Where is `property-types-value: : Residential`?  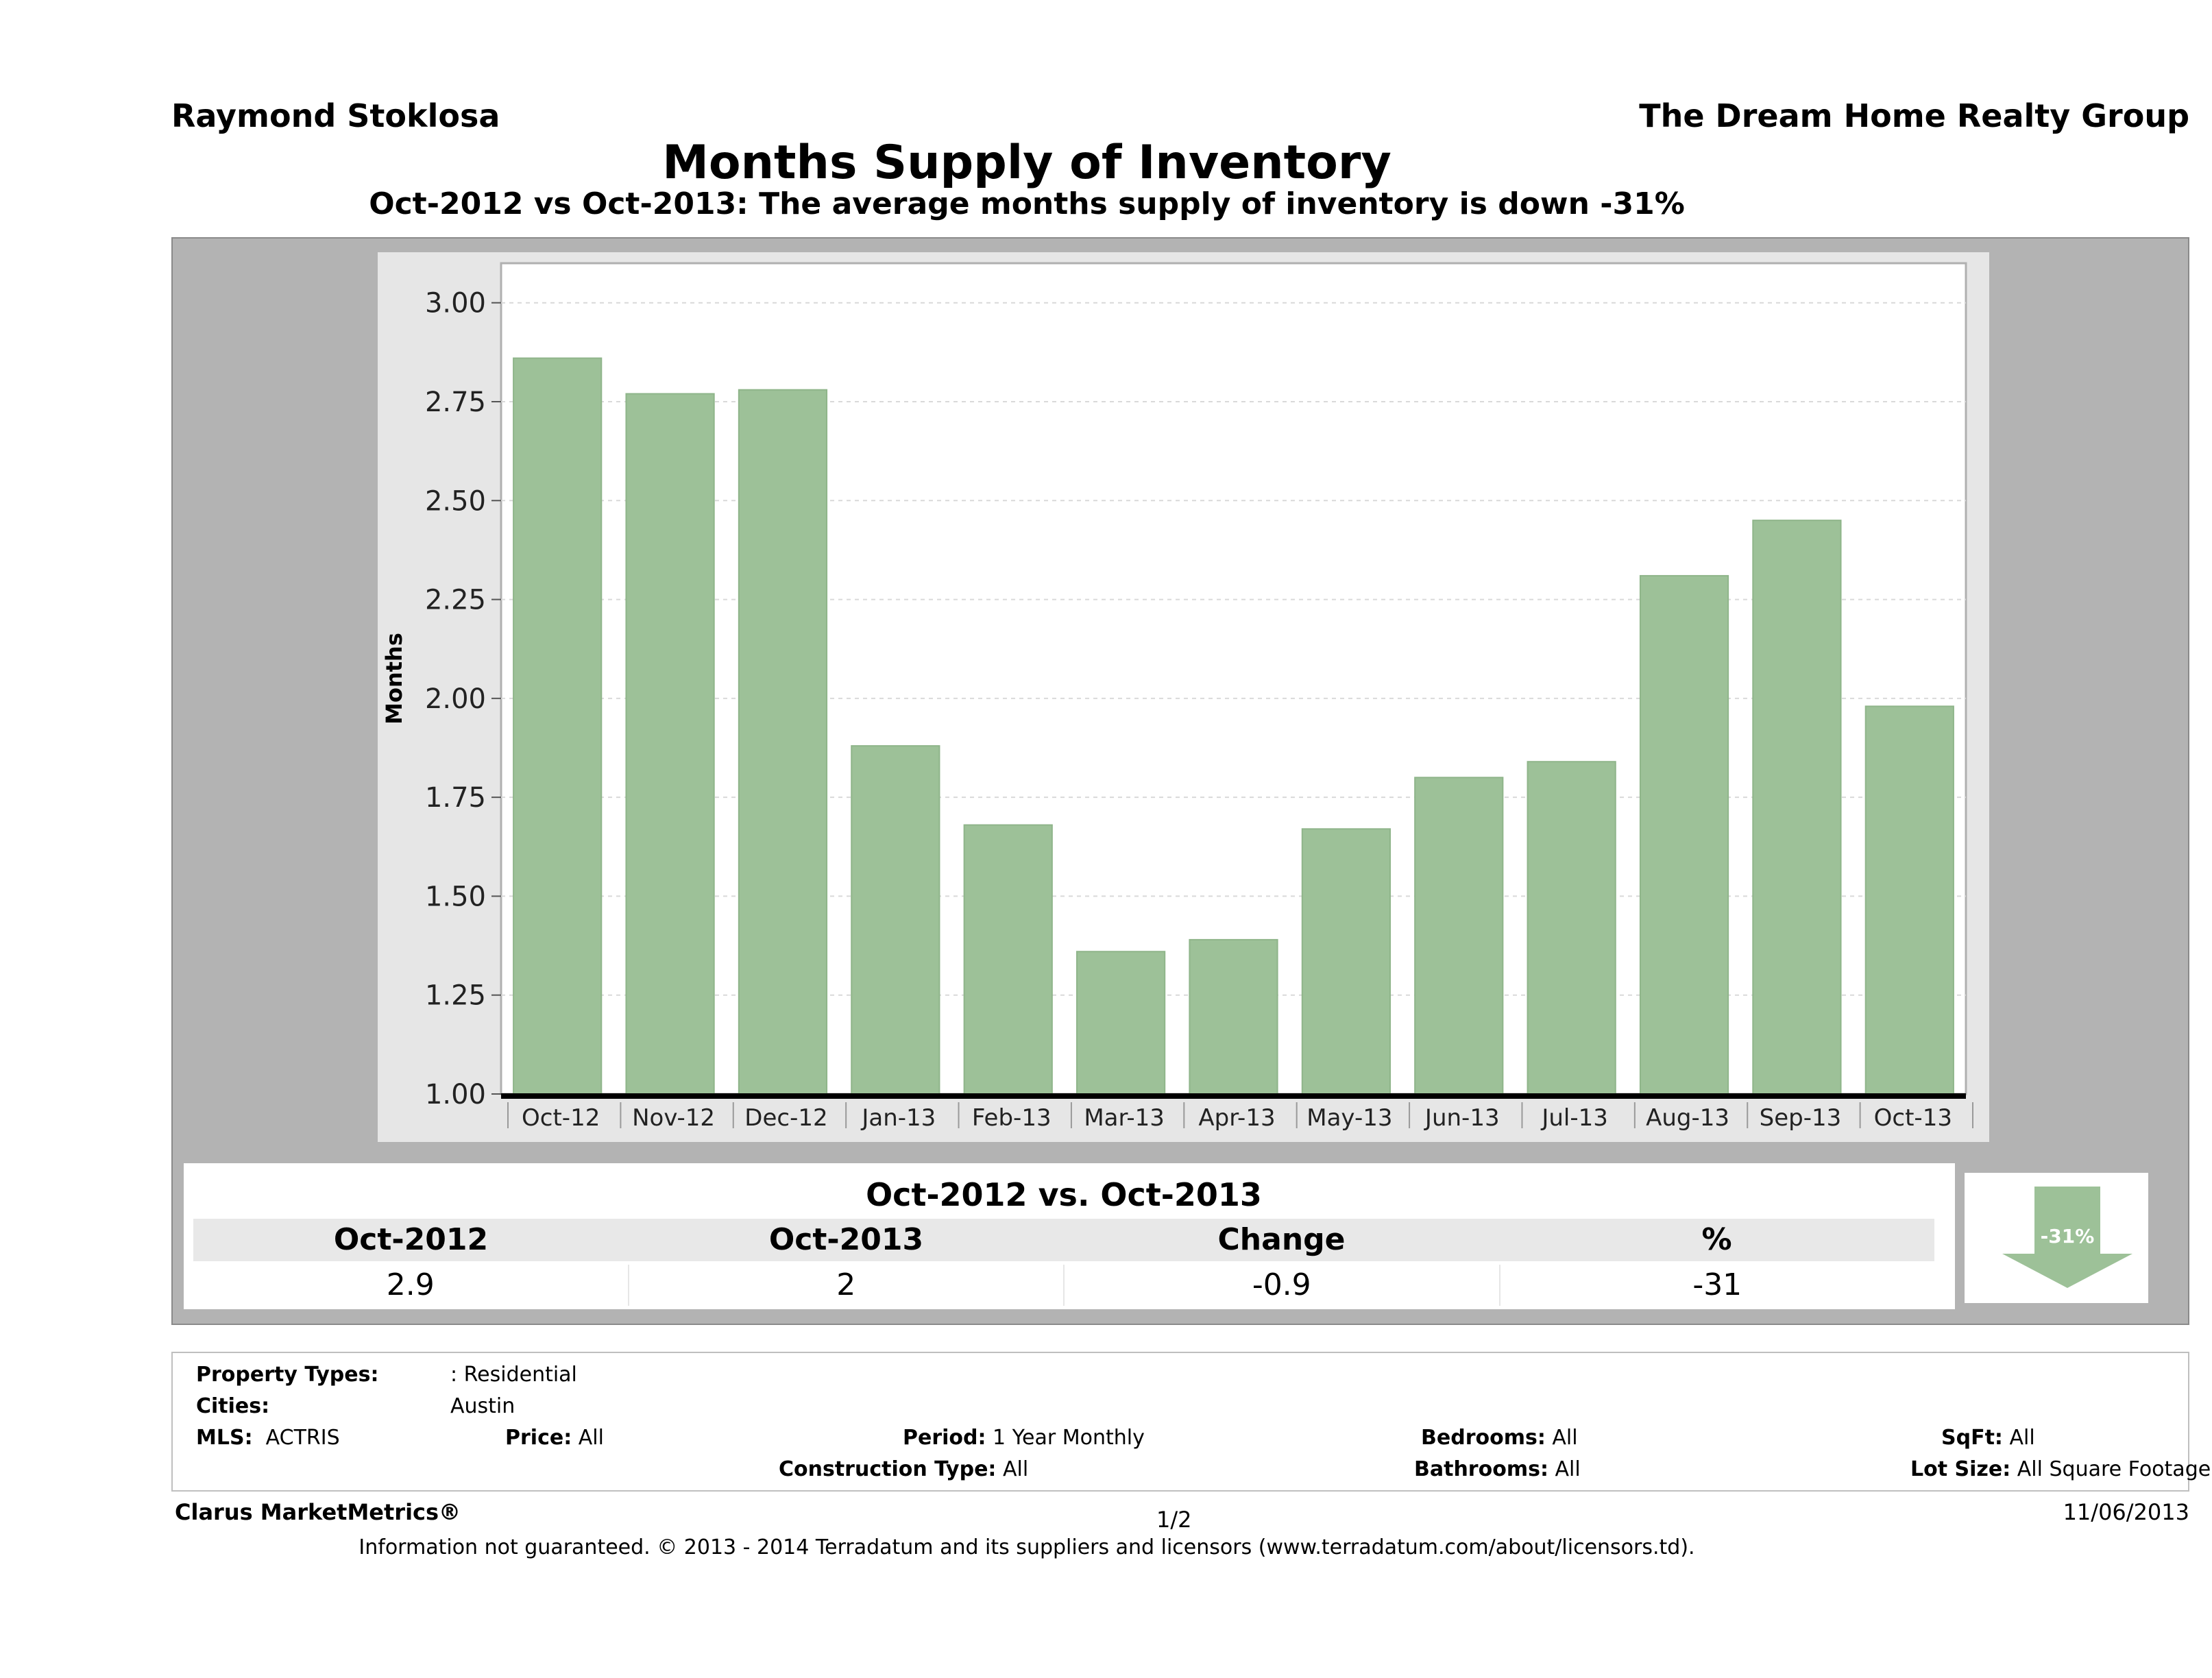
property-types-value: : Residential is located at coordinates (513, 1375).